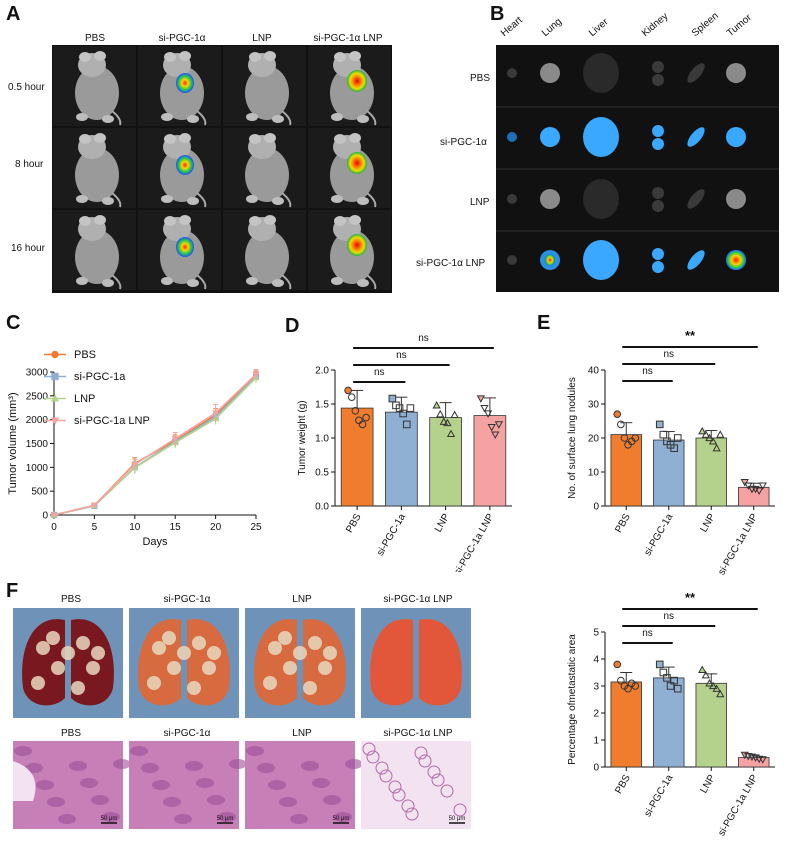 Image resolution: width=788 pixels, height=843 pixels. What do you see at coordinates (497, 14) in the screenshot?
I see `panel-letter-b: B` at bounding box center [497, 14].